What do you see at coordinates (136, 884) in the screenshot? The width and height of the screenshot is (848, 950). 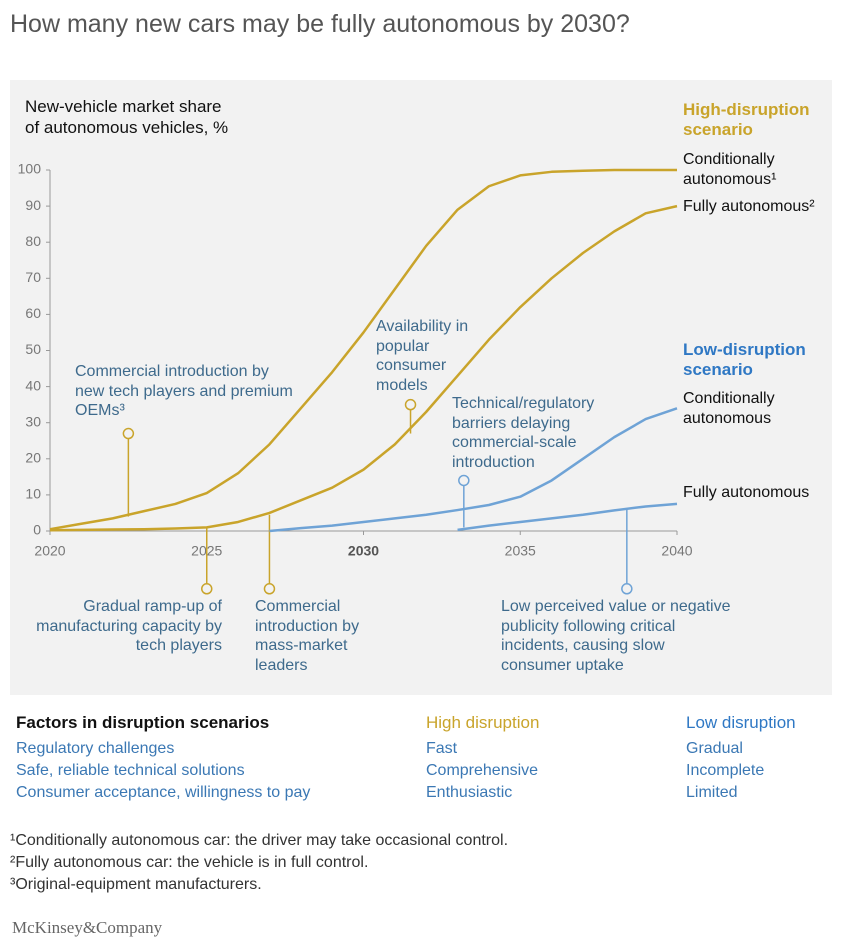 I see `footnote: ³Original-equipment manufacturers.` at bounding box center [136, 884].